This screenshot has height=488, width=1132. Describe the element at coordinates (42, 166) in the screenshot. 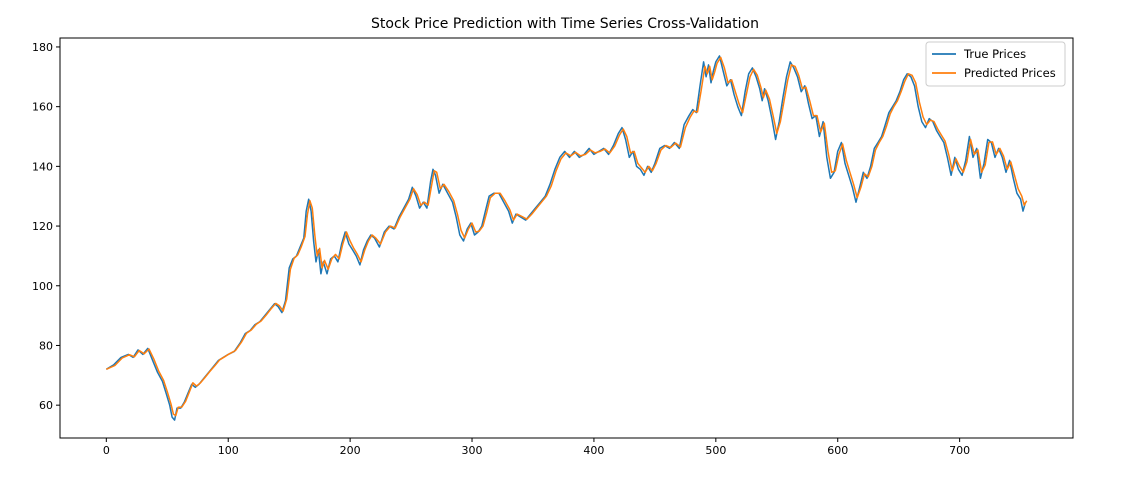

I see `y-tick-label: 140` at that location.